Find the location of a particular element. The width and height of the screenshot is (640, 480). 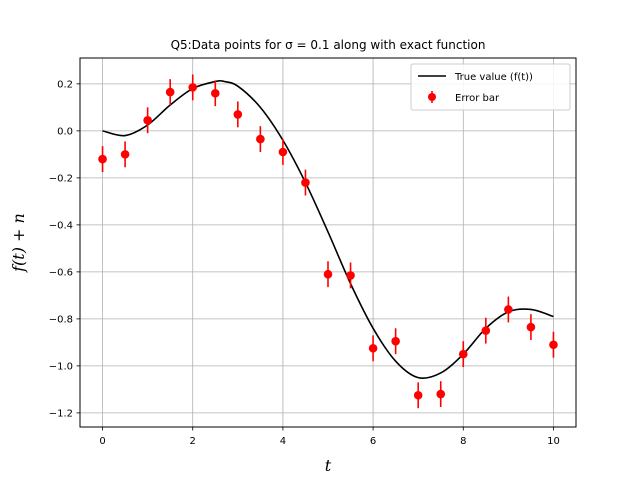

x-tick-label: 0 is located at coordinates (102, 441).